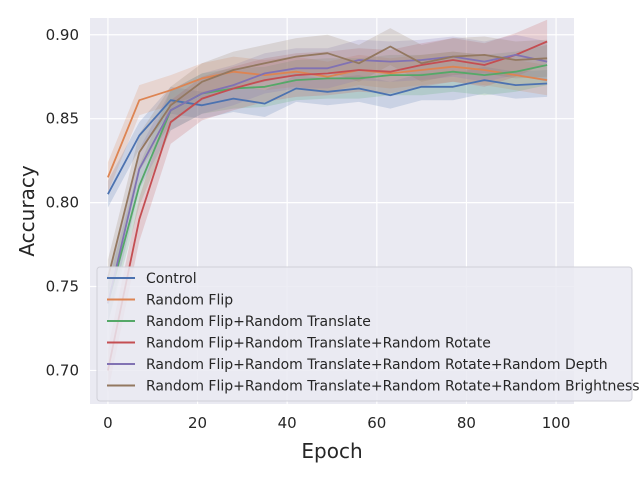 This screenshot has width=640, height=480. Describe the element at coordinates (287, 423) in the screenshot. I see `x-tick-label: 40` at that location.